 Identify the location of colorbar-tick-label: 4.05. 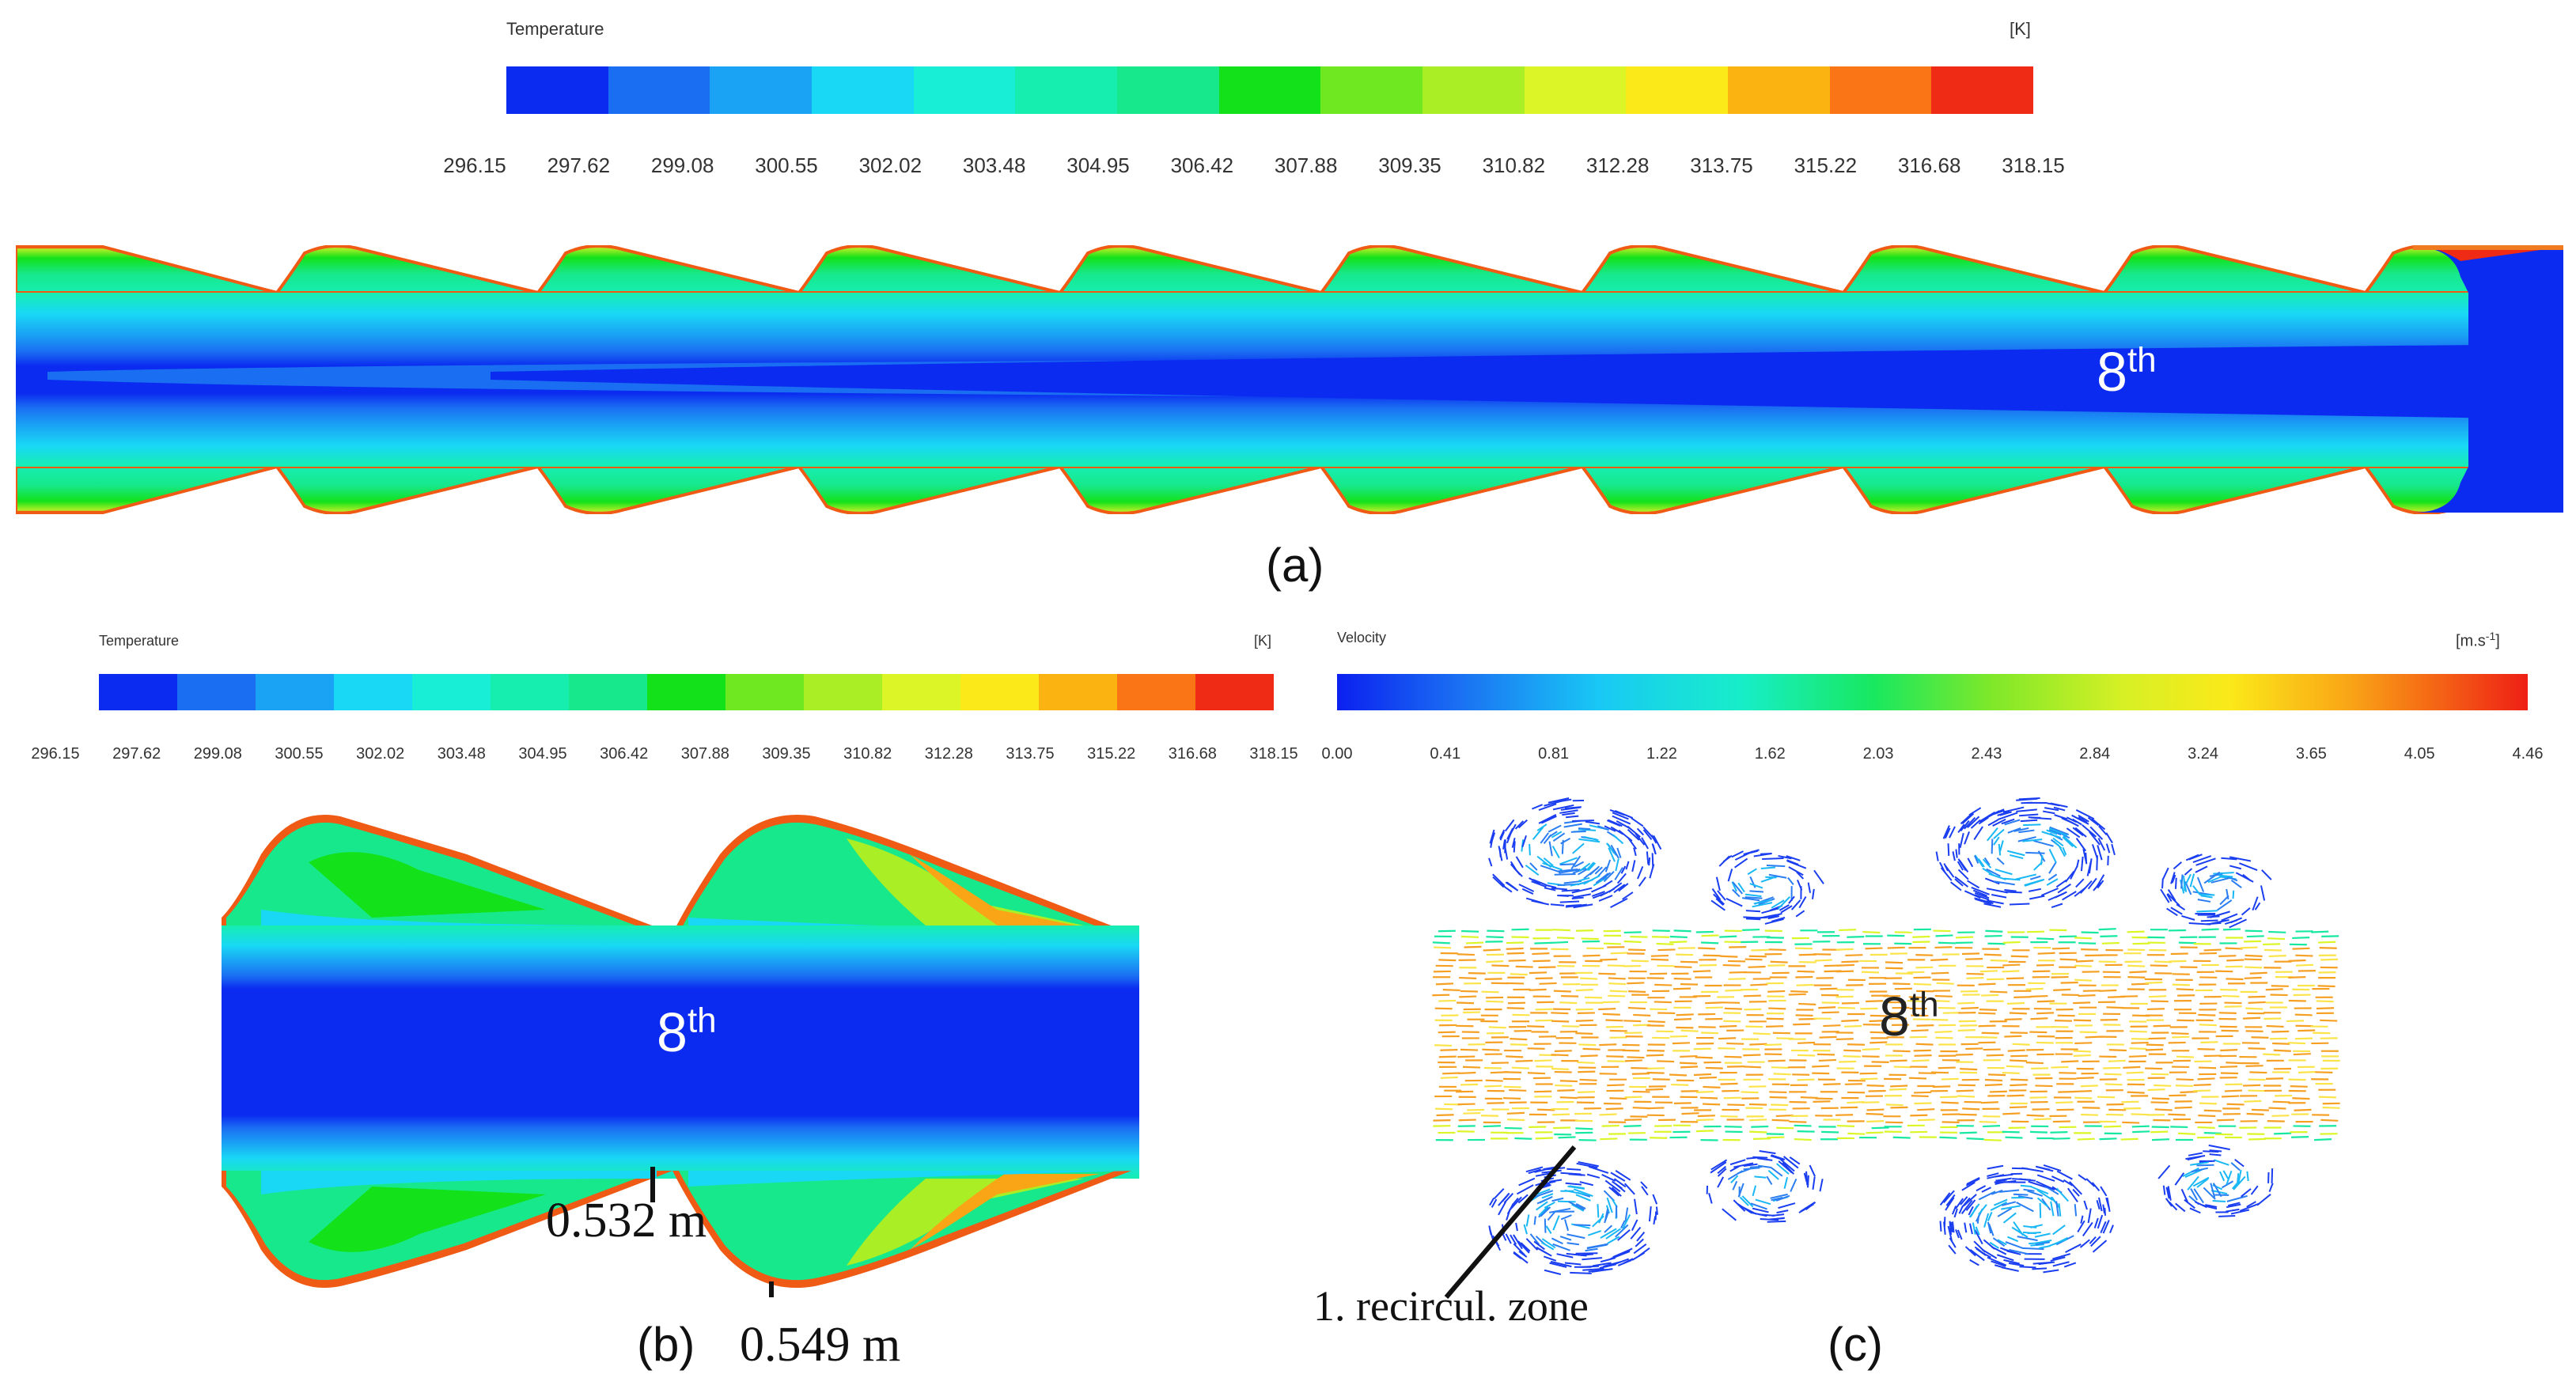
(2419, 754).